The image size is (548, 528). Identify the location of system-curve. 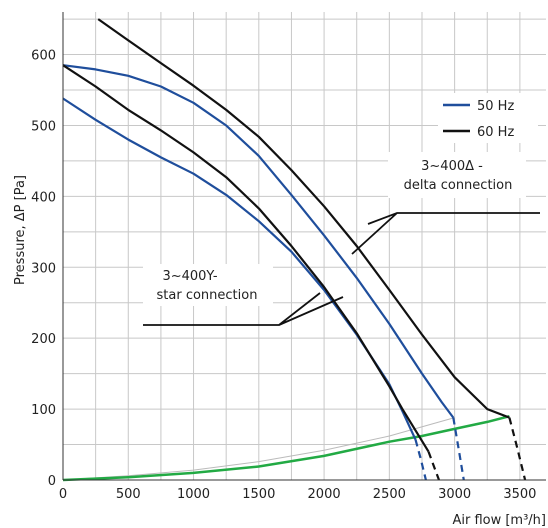
(286, 448).